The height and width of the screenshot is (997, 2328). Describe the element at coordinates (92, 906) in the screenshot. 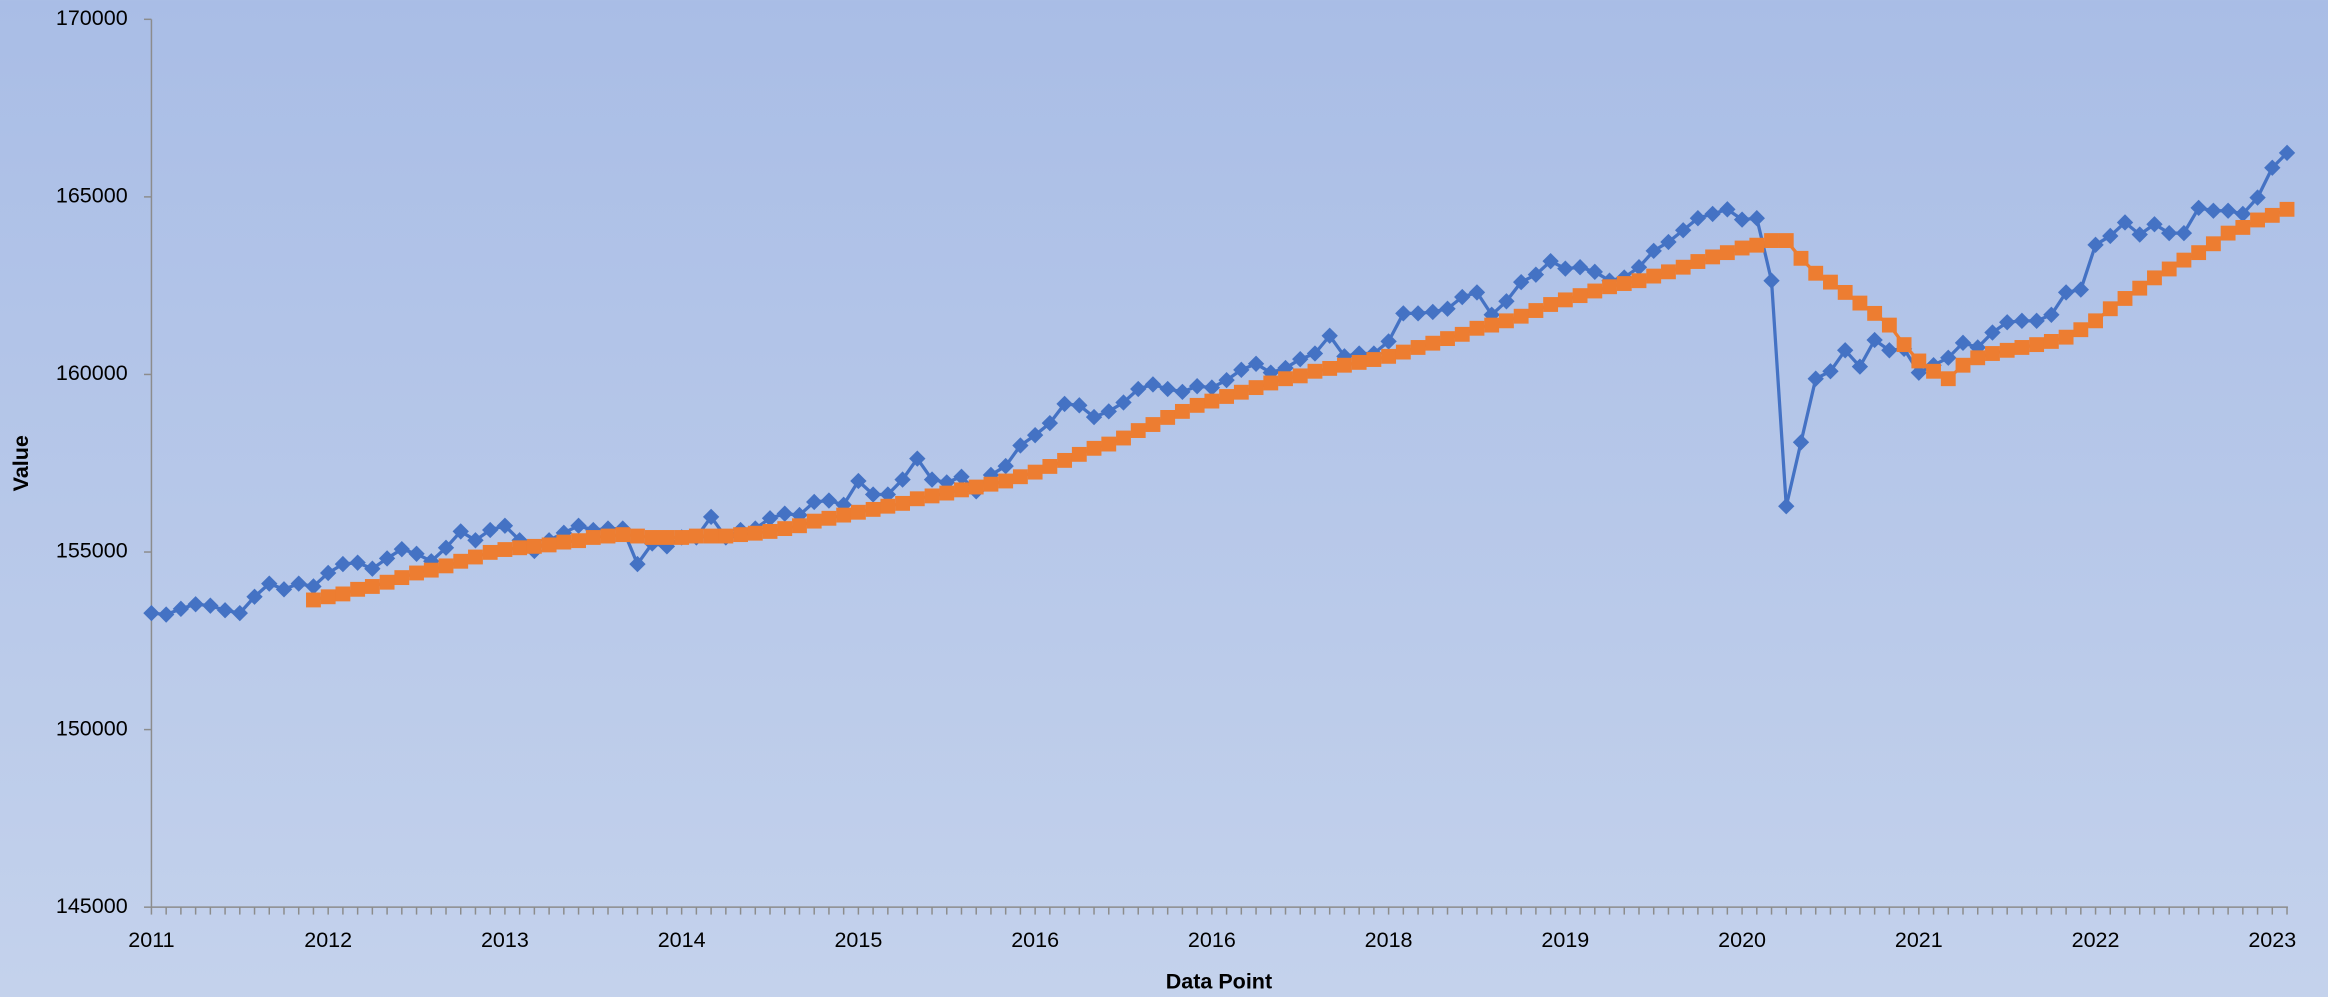

I see `y-tick-label: 145000` at that location.